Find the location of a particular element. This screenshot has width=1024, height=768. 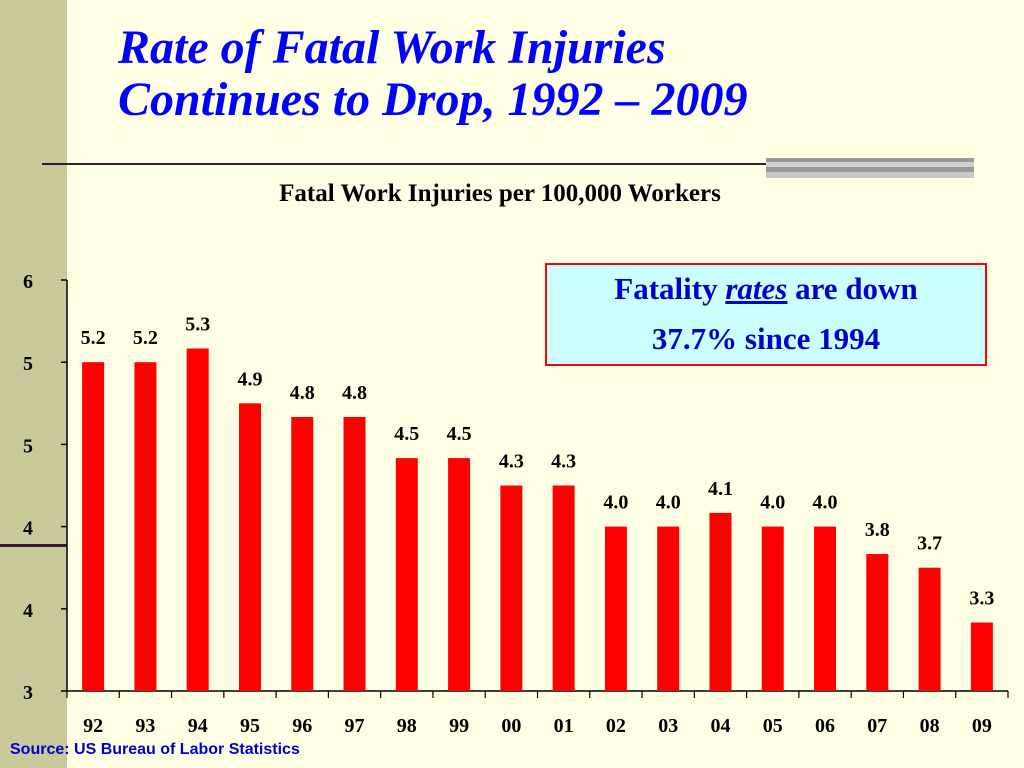

x-tick-label: 06 is located at coordinates (825, 726).